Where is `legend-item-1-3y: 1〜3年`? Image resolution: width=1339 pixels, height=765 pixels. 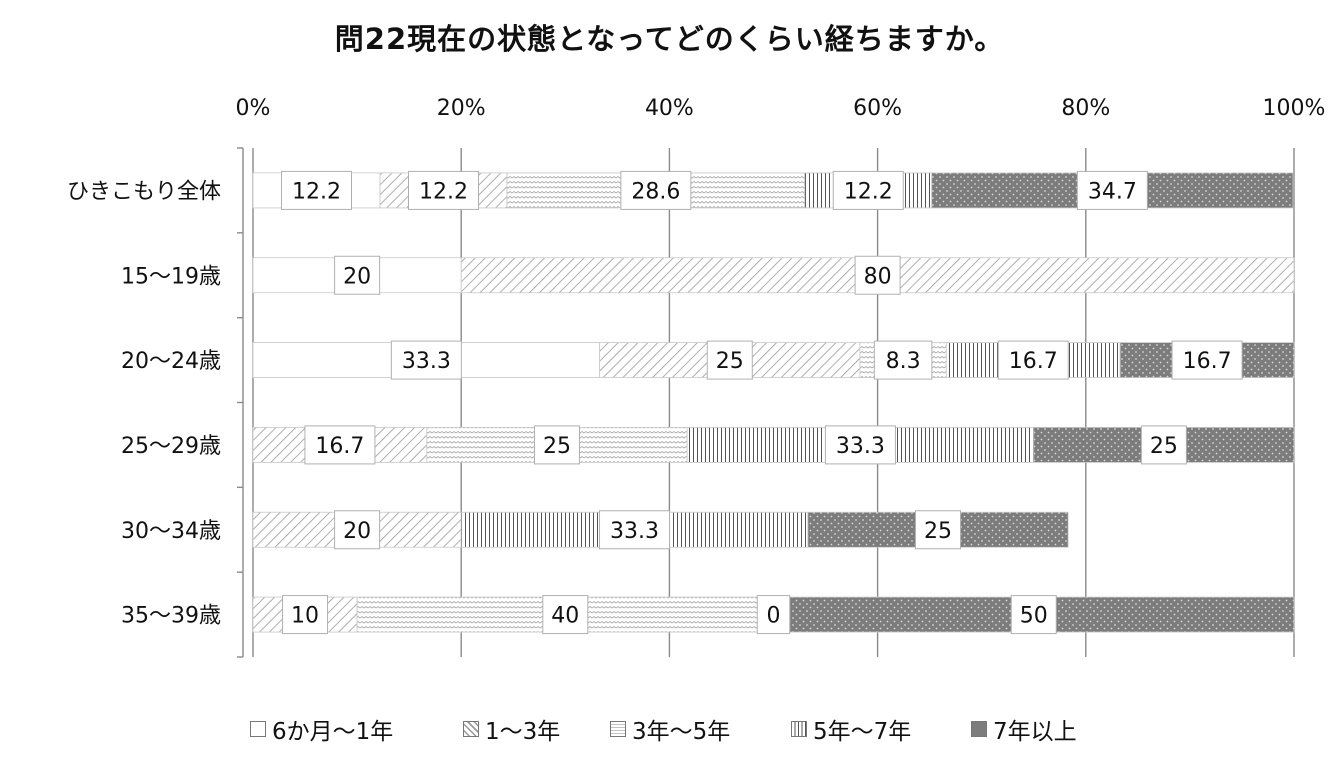 legend-item-1-3y: 1〜3年 is located at coordinates (511, 729).